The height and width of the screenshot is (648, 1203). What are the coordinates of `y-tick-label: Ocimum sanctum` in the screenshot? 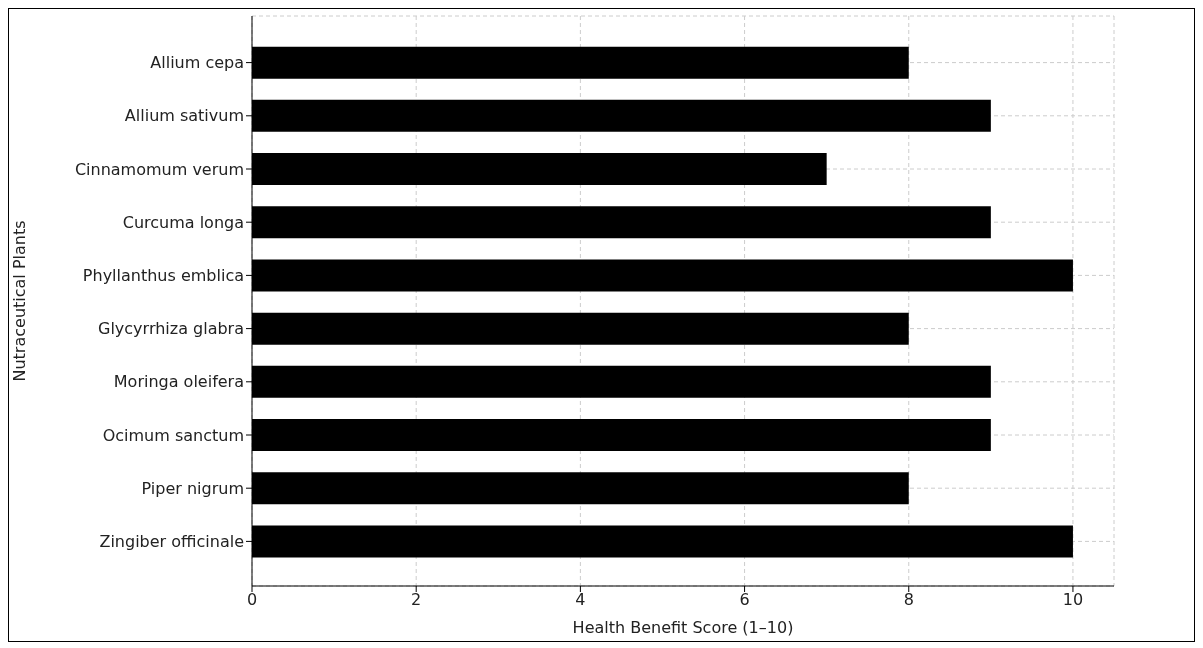 It's located at (173, 435).